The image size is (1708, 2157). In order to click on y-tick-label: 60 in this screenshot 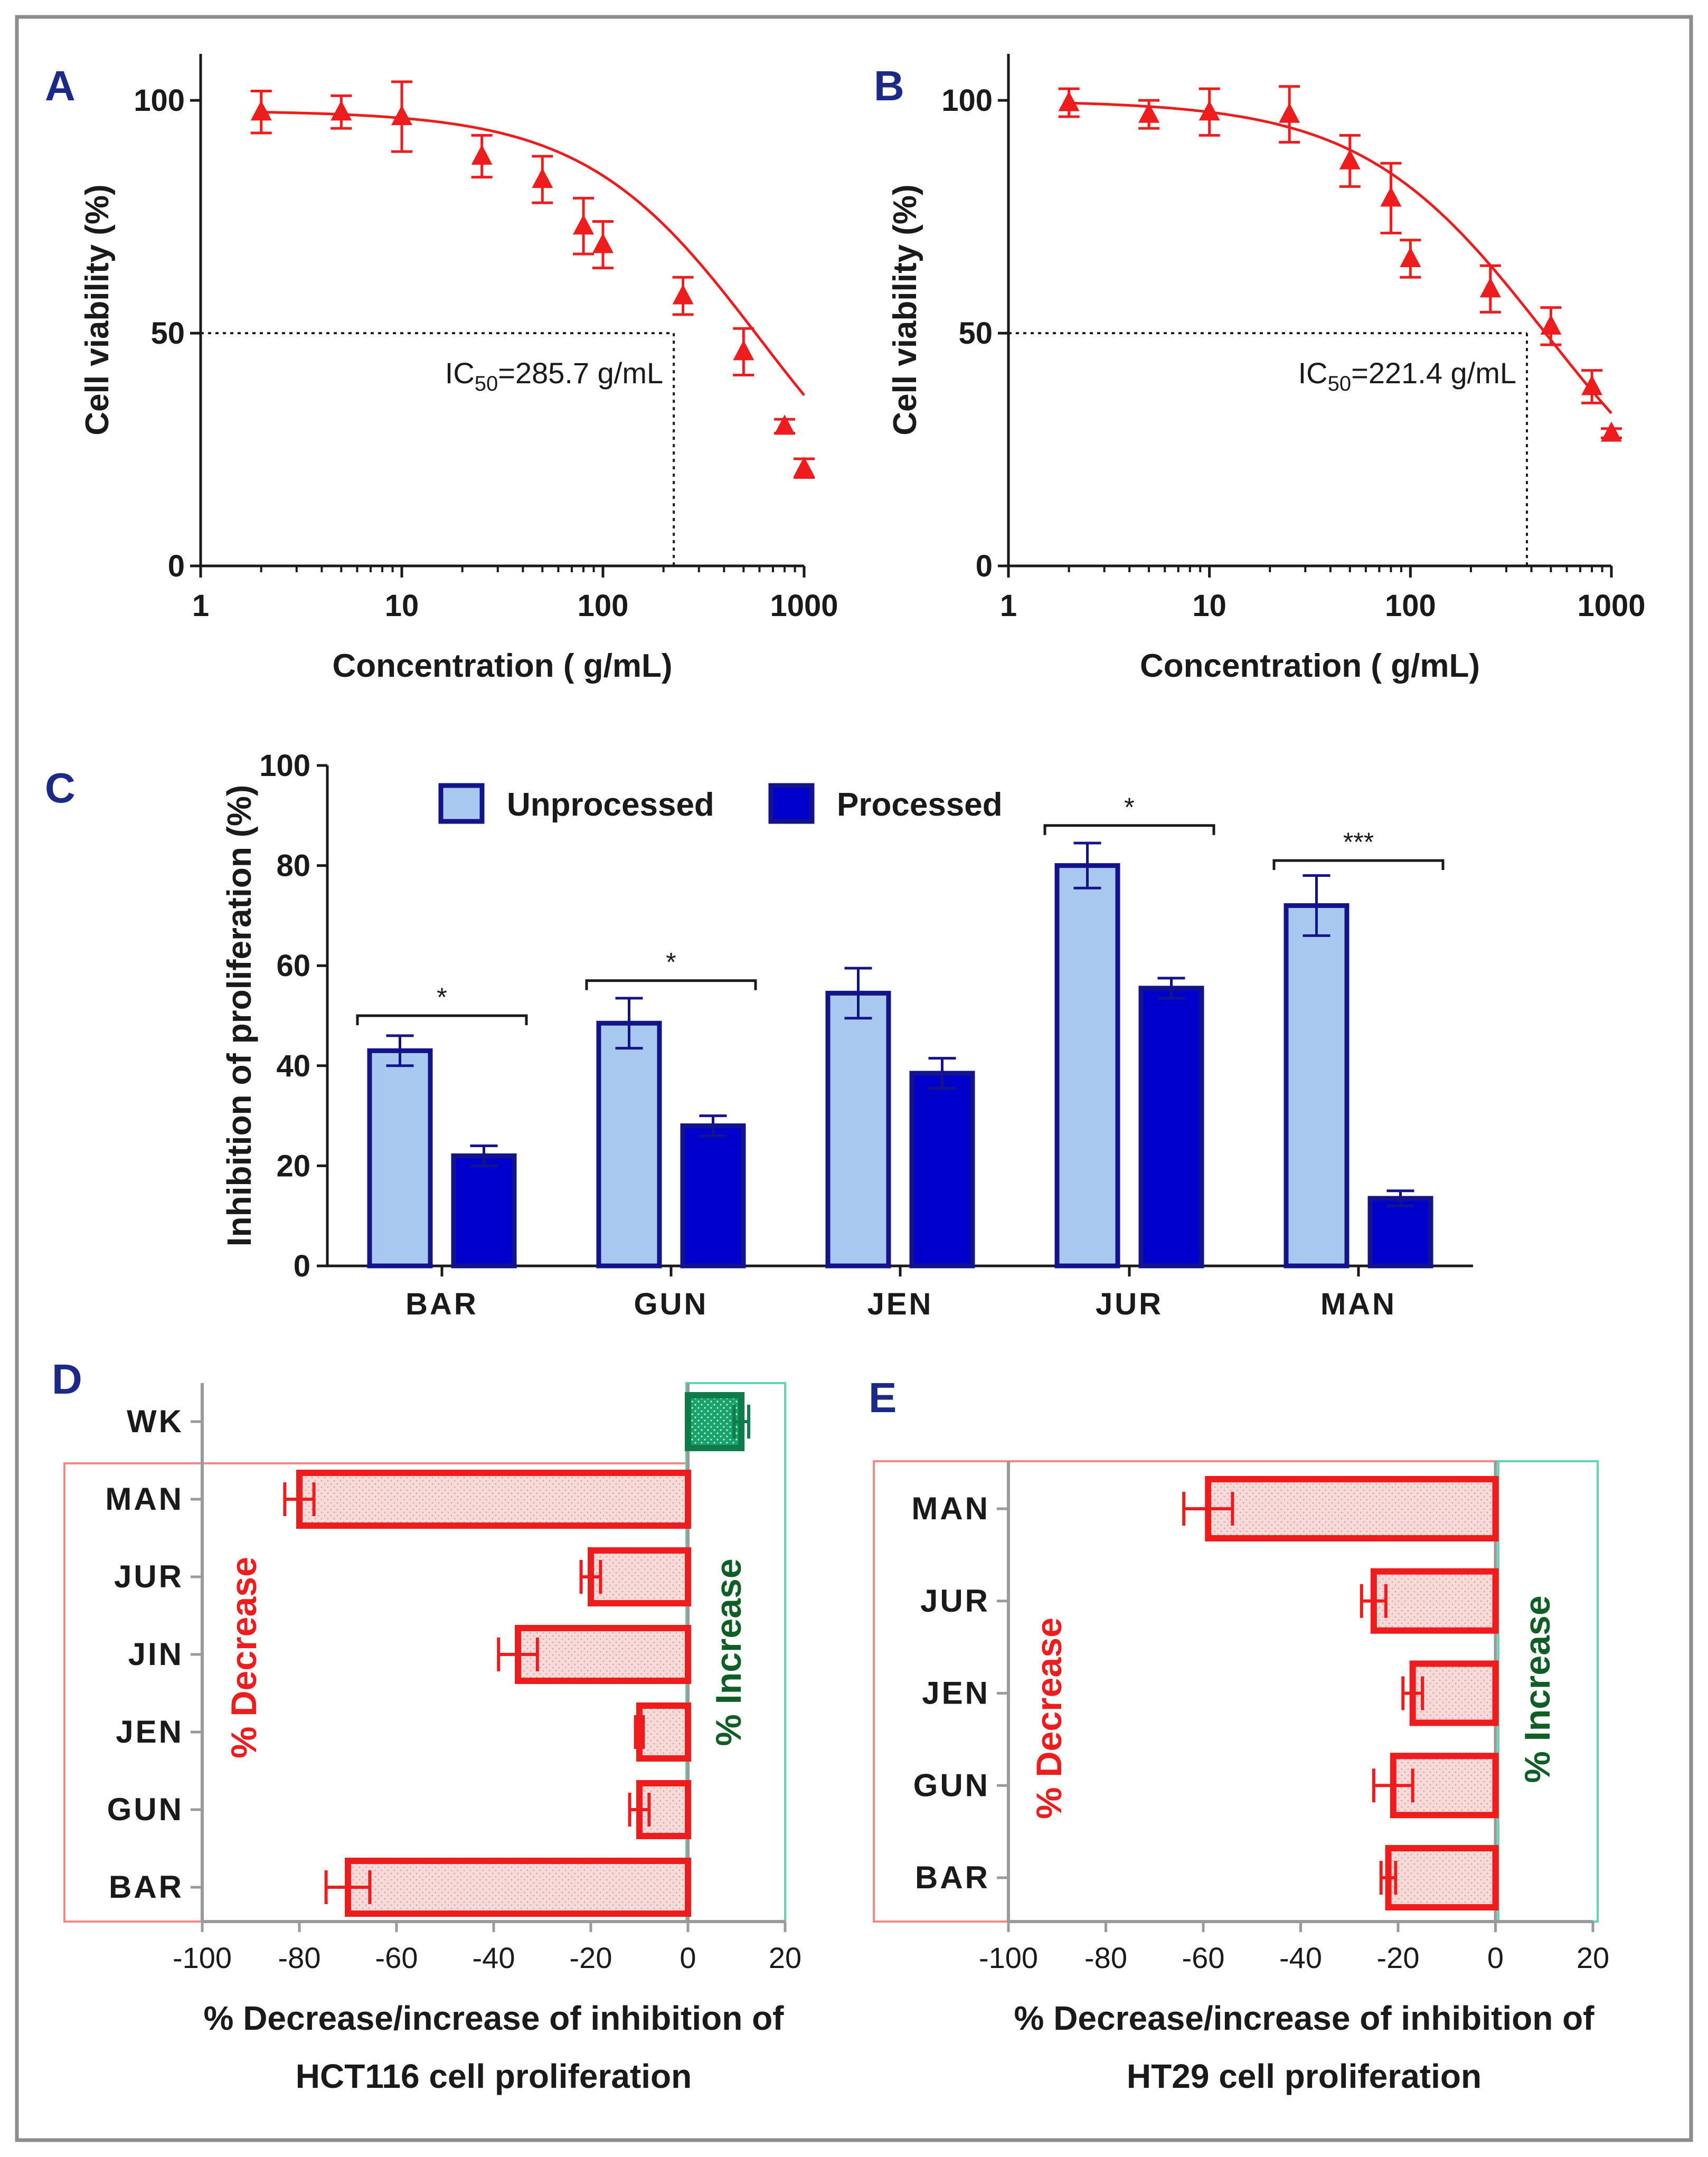, I will do `click(293, 966)`.